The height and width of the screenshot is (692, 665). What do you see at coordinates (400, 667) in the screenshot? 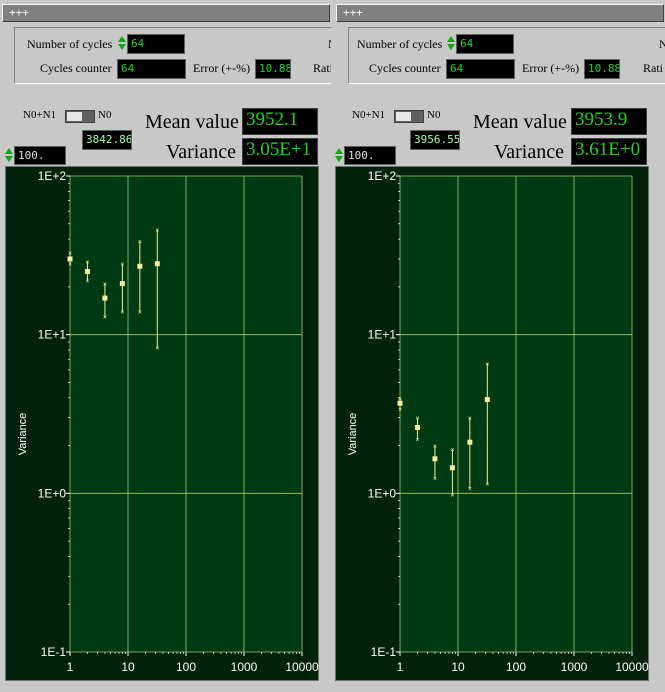
I see `x-tick-label: 1` at bounding box center [400, 667].